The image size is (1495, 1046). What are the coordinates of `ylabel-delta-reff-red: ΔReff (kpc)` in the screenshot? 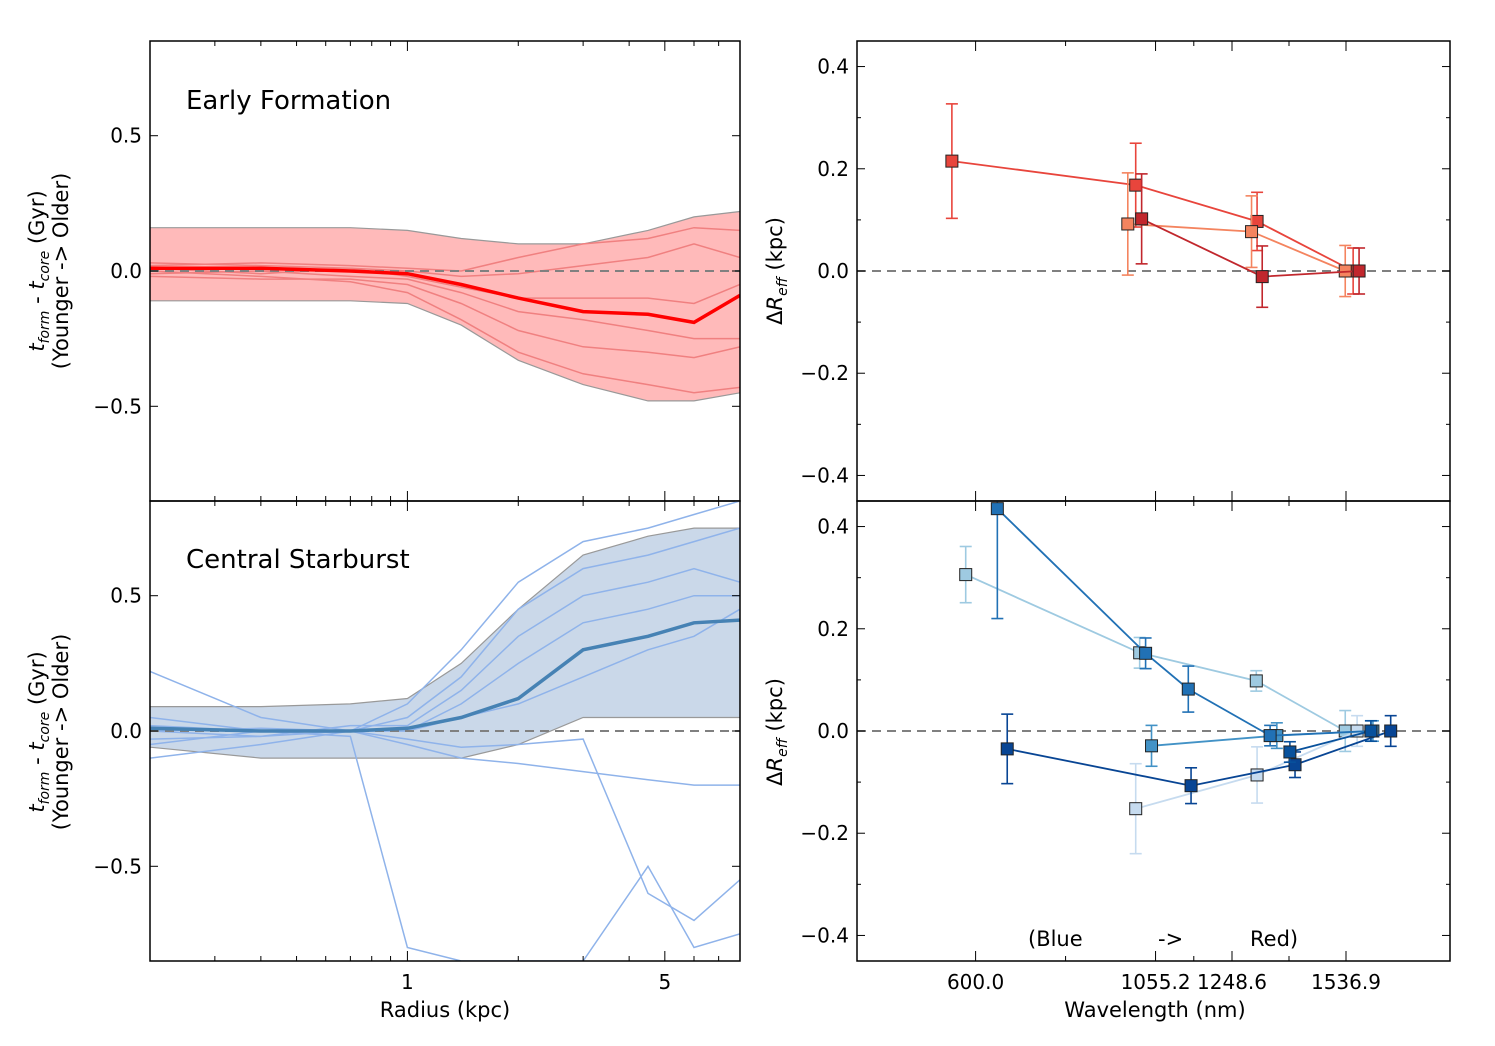 It's located at (777, 271).